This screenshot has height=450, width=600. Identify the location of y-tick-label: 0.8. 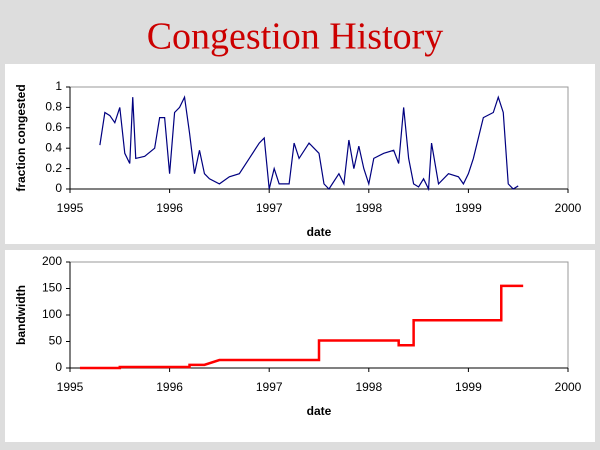
(53, 107).